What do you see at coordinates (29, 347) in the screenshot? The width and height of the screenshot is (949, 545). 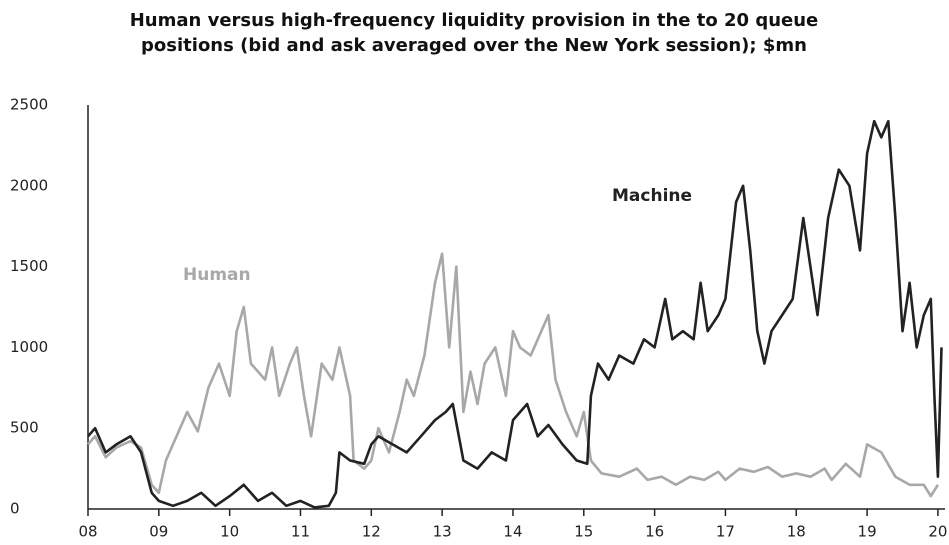 I see `y-tick-label: 1000` at bounding box center [29, 347].